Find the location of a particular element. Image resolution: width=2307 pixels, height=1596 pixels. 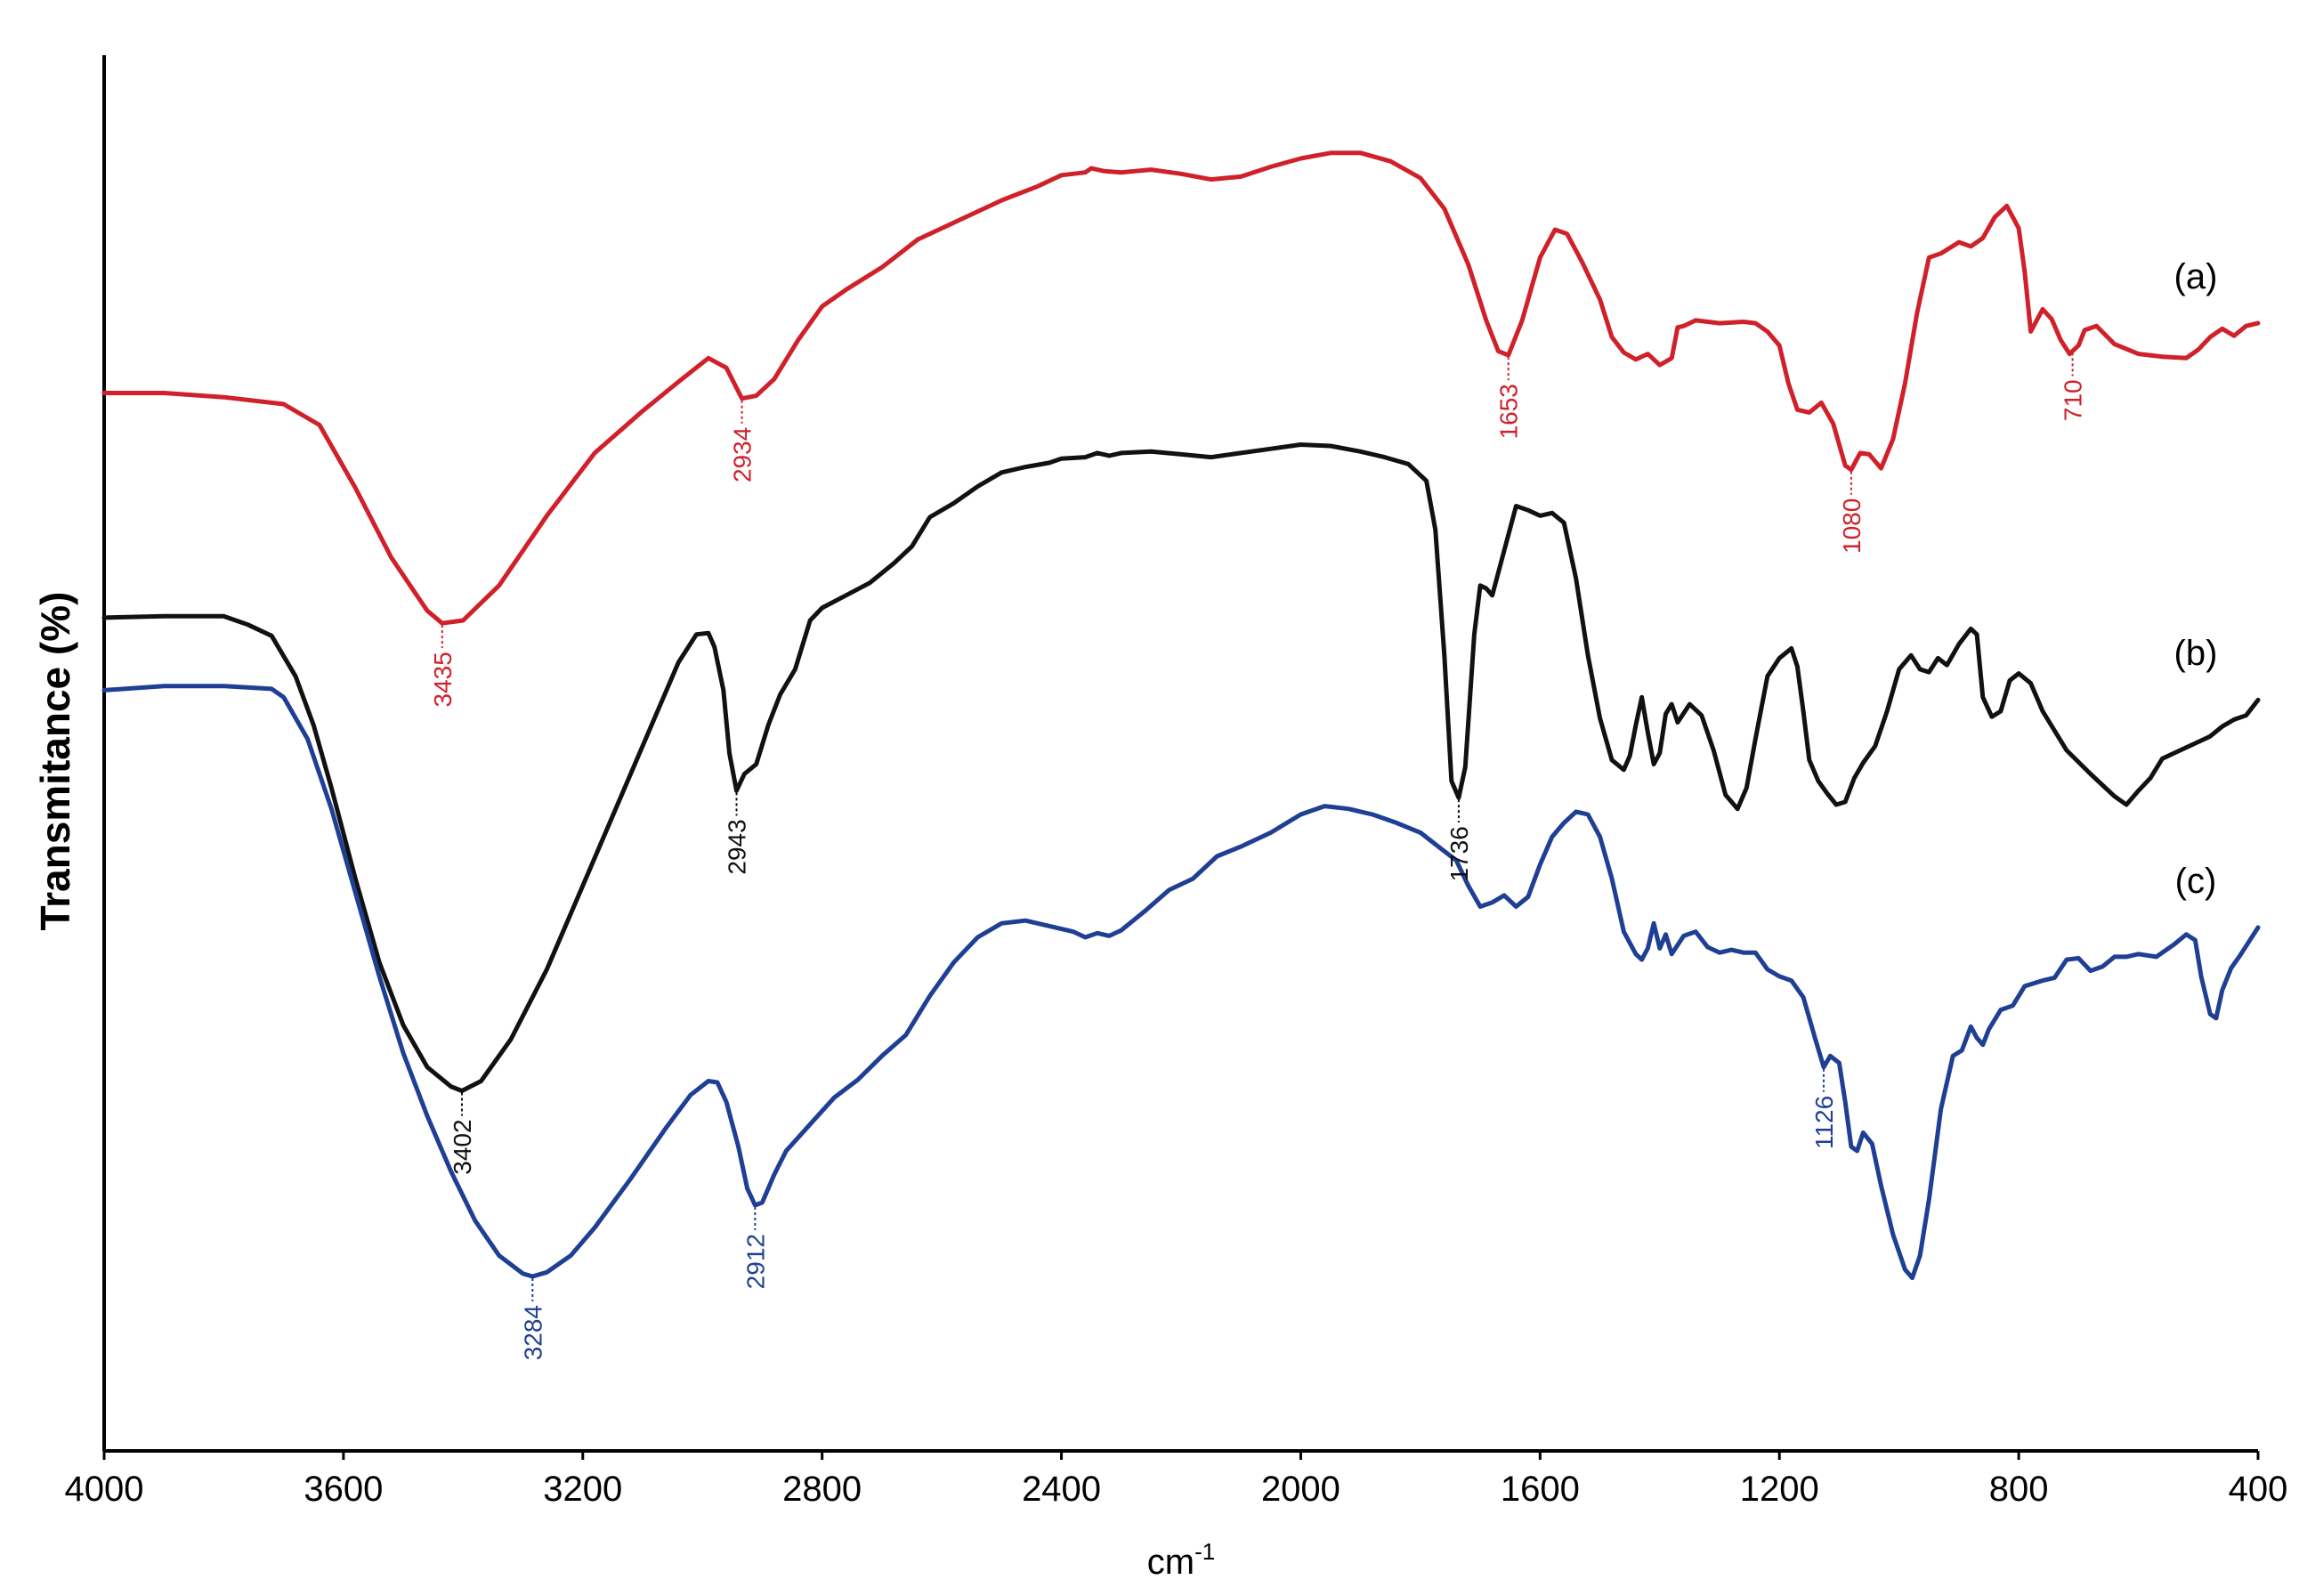

peak-label: 3435 is located at coordinates (443, 679).